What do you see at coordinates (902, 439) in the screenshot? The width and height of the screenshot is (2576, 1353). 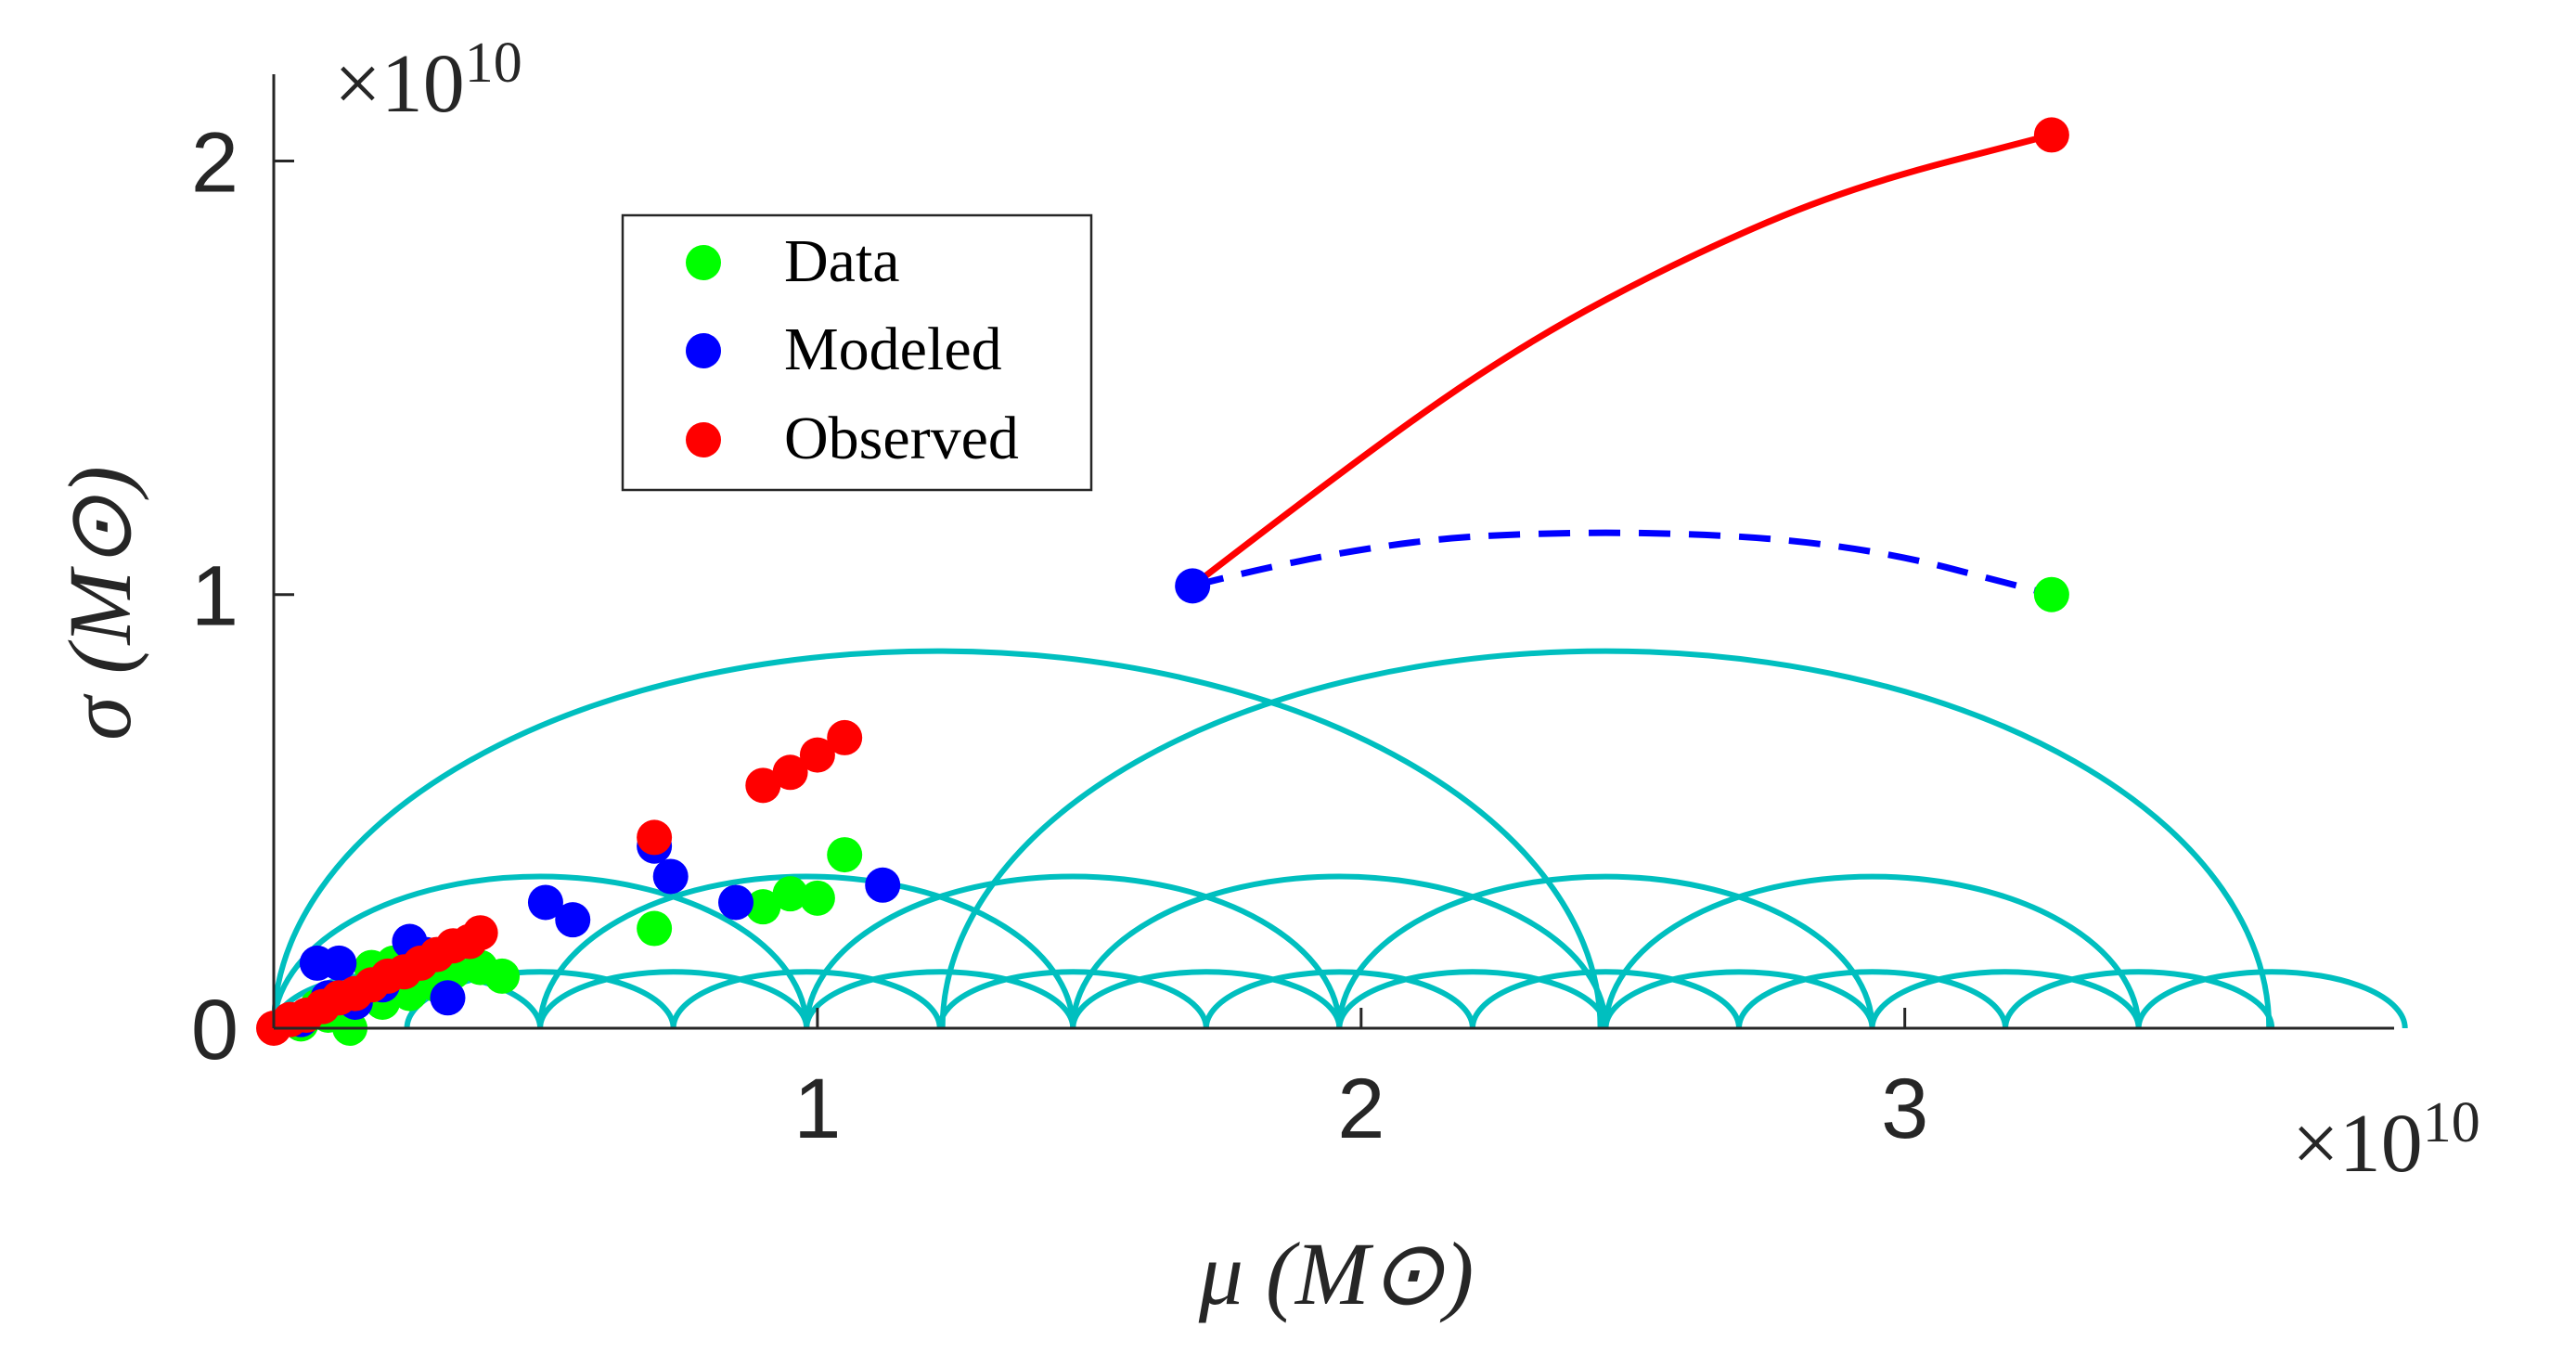 I see `legend-label-observed: Observed` at bounding box center [902, 439].